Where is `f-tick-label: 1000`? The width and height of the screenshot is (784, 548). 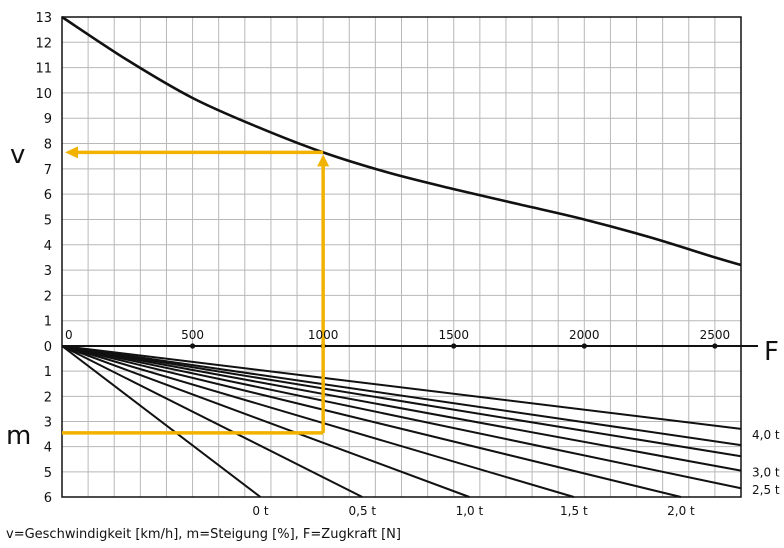 f-tick-label: 1000 is located at coordinates (323, 335).